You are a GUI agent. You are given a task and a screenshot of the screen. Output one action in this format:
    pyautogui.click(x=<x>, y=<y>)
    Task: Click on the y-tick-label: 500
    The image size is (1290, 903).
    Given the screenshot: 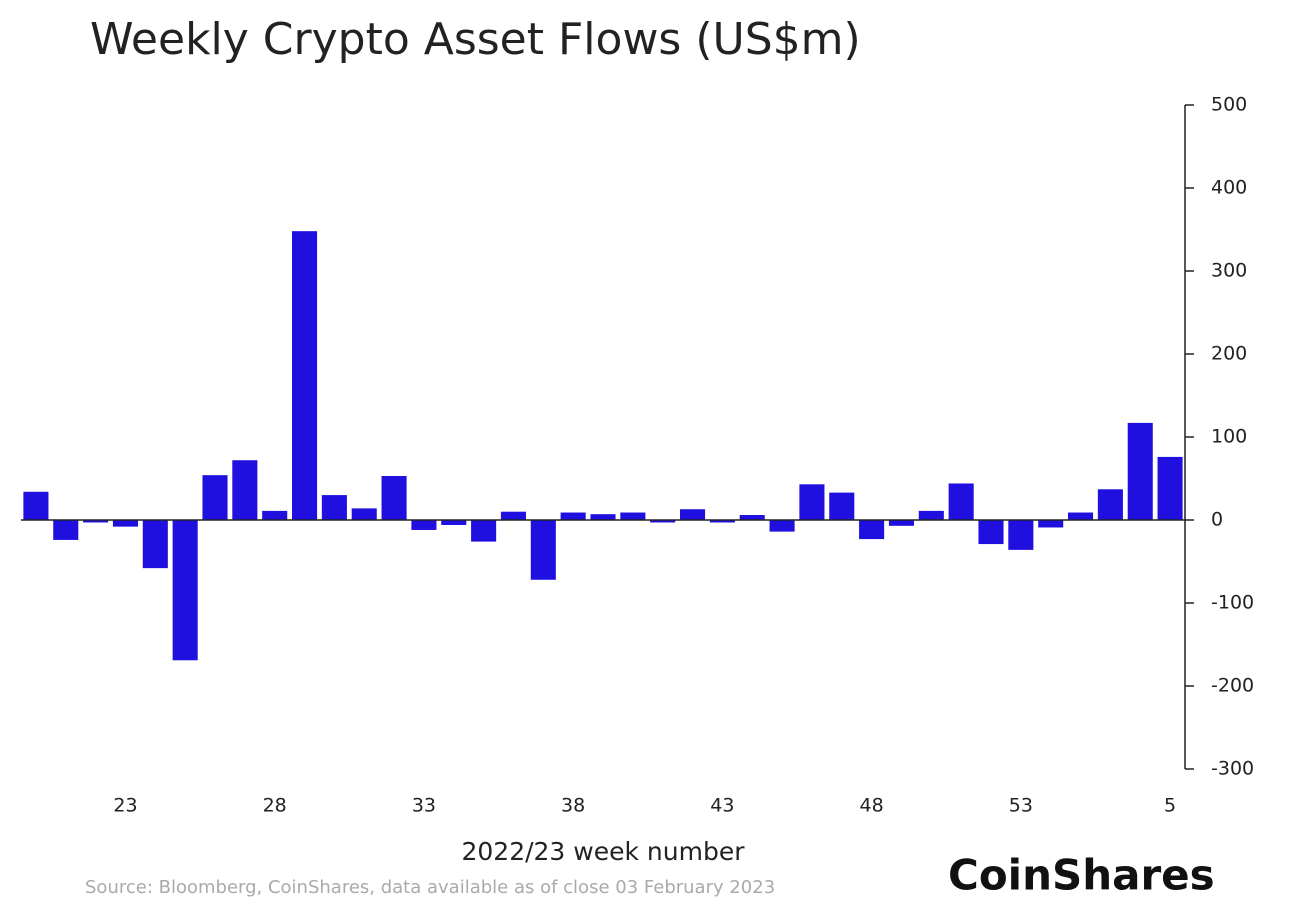 What is the action you would take?
    pyautogui.click(x=1229, y=105)
    